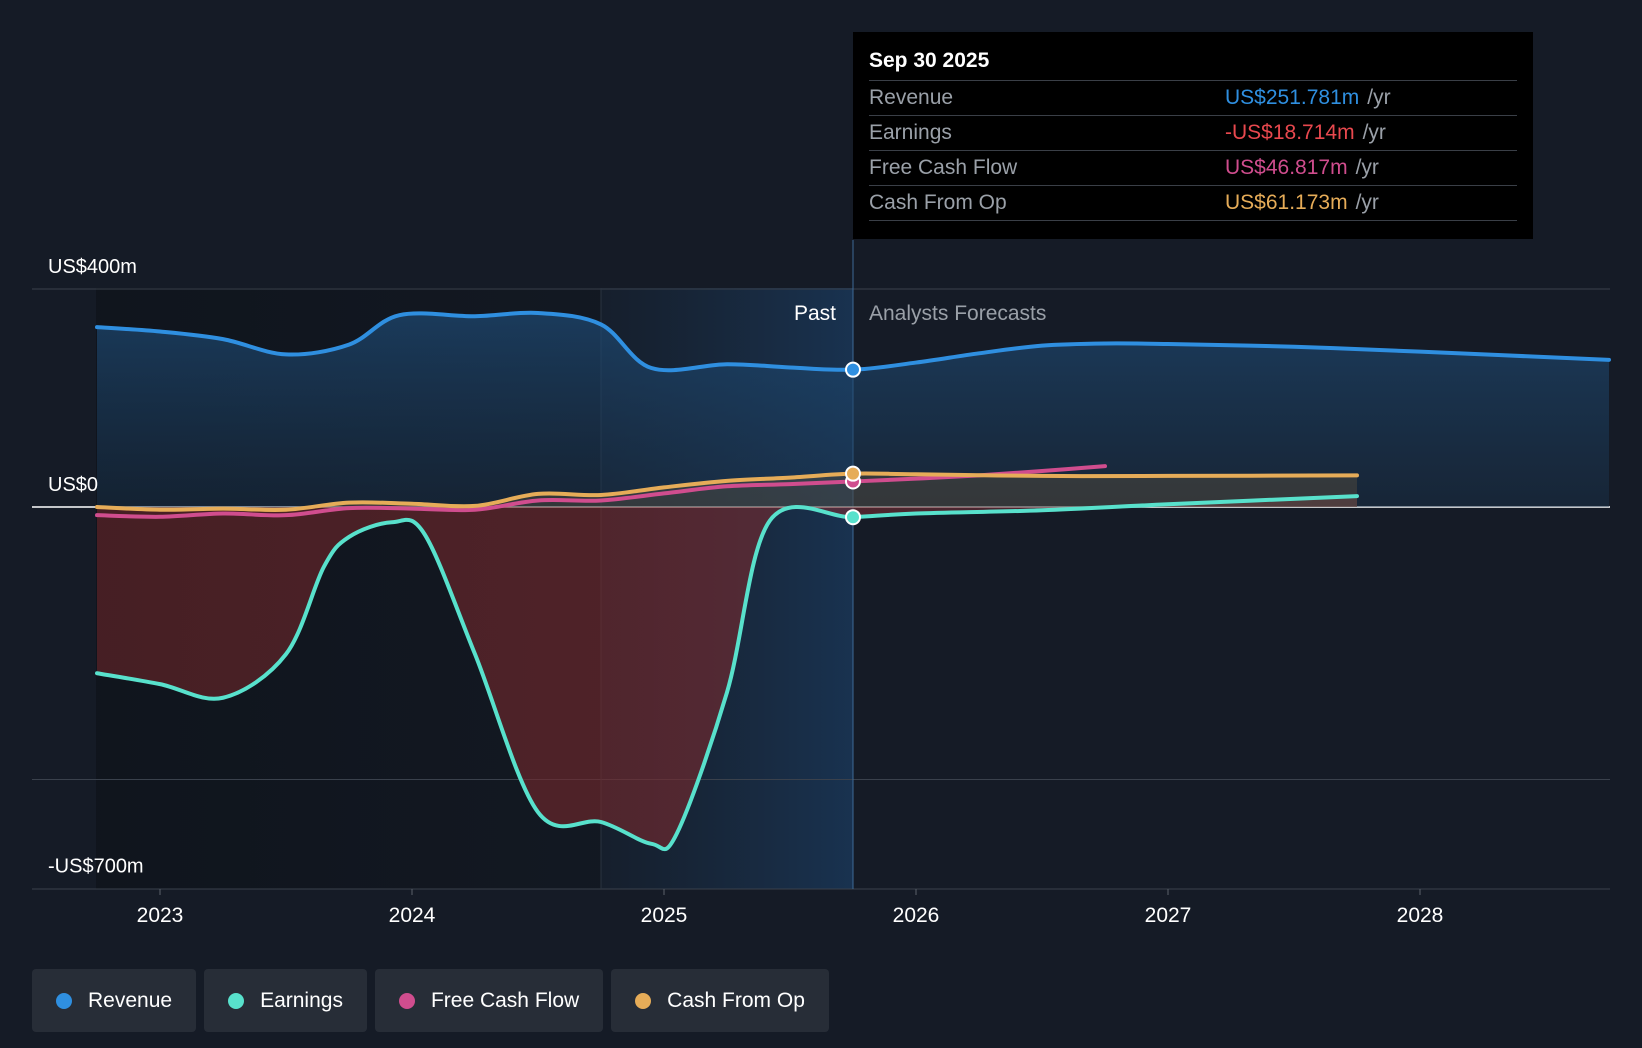  Describe the element at coordinates (1290, 132) in the screenshot. I see `tooltip-value: -US$18.714m` at that location.